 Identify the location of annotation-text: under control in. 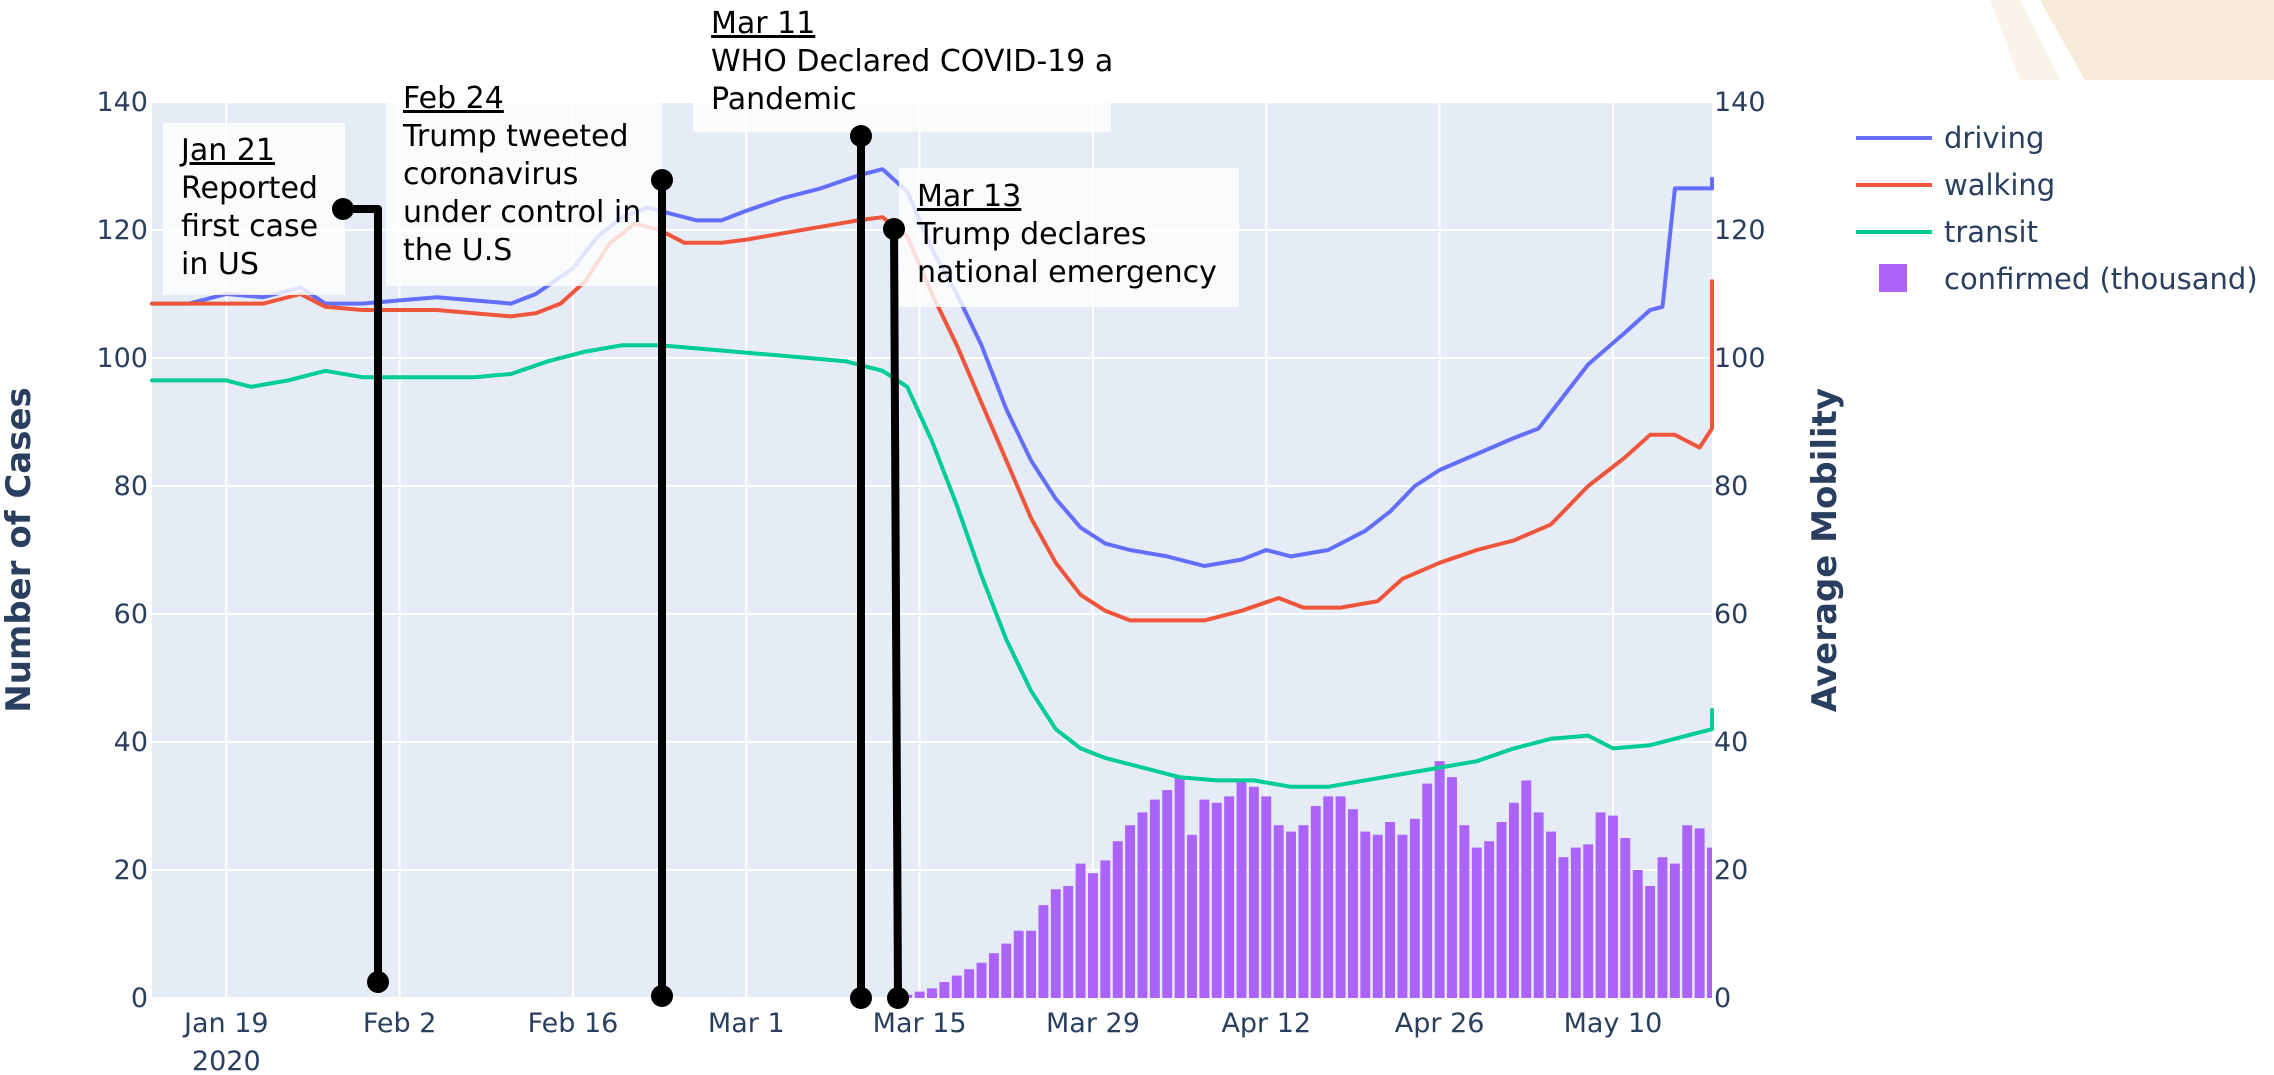
(522, 212).